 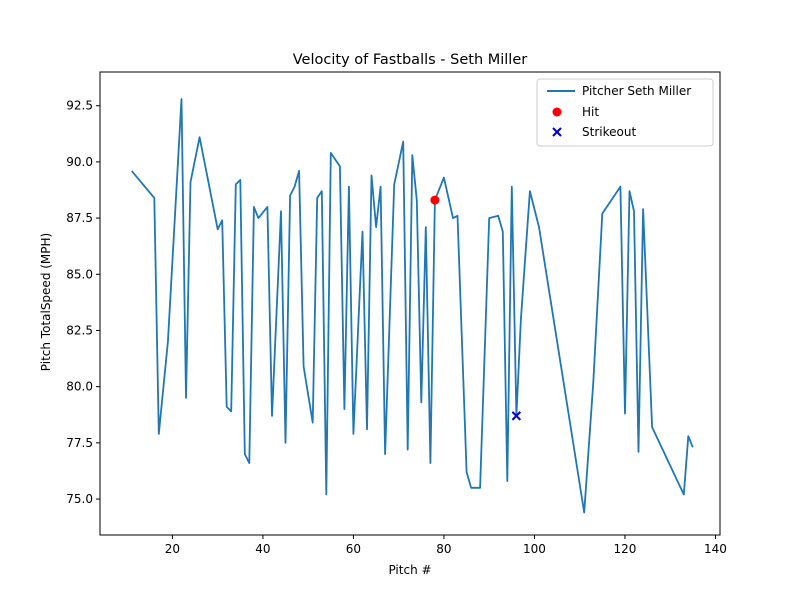 What do you see at coordinates (625, 549) in the screenshot?
I see `x-tick-label: 120` at bounding box center [625, 549].